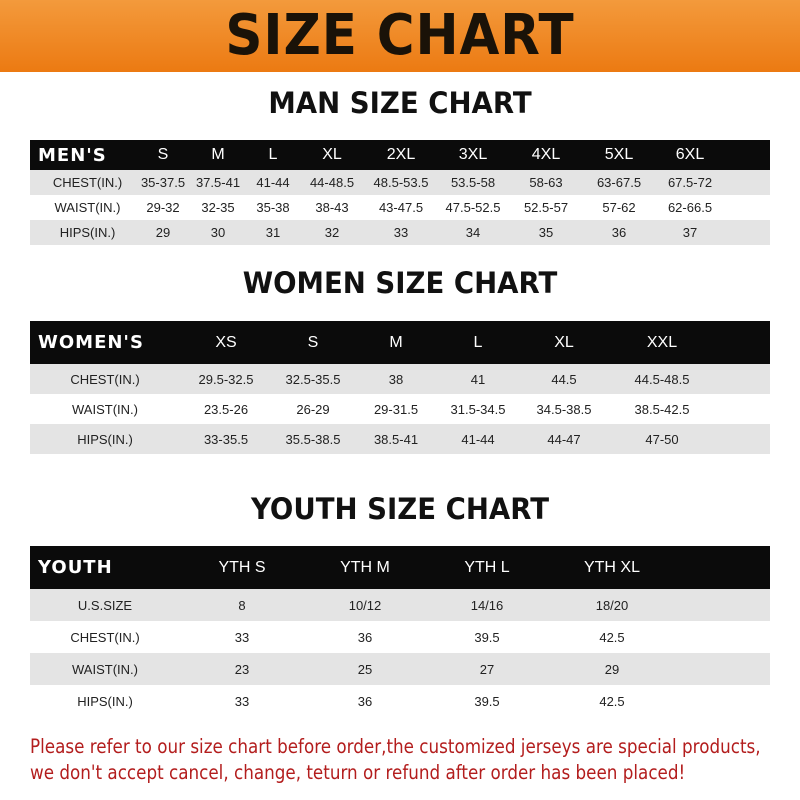 This screenshot has height=800, width=800. What do you see at coordinates (242, 567) in the screenshot?
I see `size-column-header: YTH S` at bounding box center [242, 567].